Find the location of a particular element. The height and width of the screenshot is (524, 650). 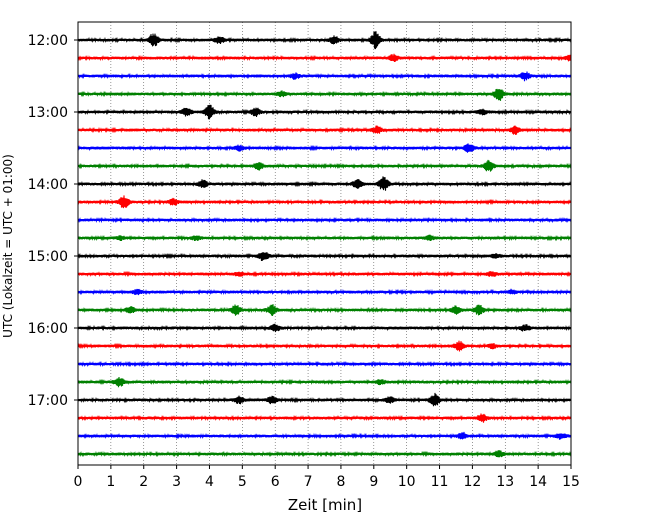

y-tick-label: 17:00 is located at coordinates (48, 401).